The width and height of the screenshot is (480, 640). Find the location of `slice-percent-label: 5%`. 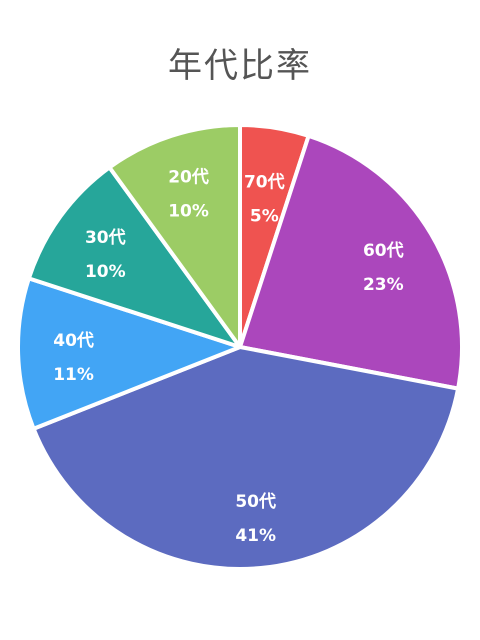

slice-percent-label: 5% is located at coordinates (264, 217).